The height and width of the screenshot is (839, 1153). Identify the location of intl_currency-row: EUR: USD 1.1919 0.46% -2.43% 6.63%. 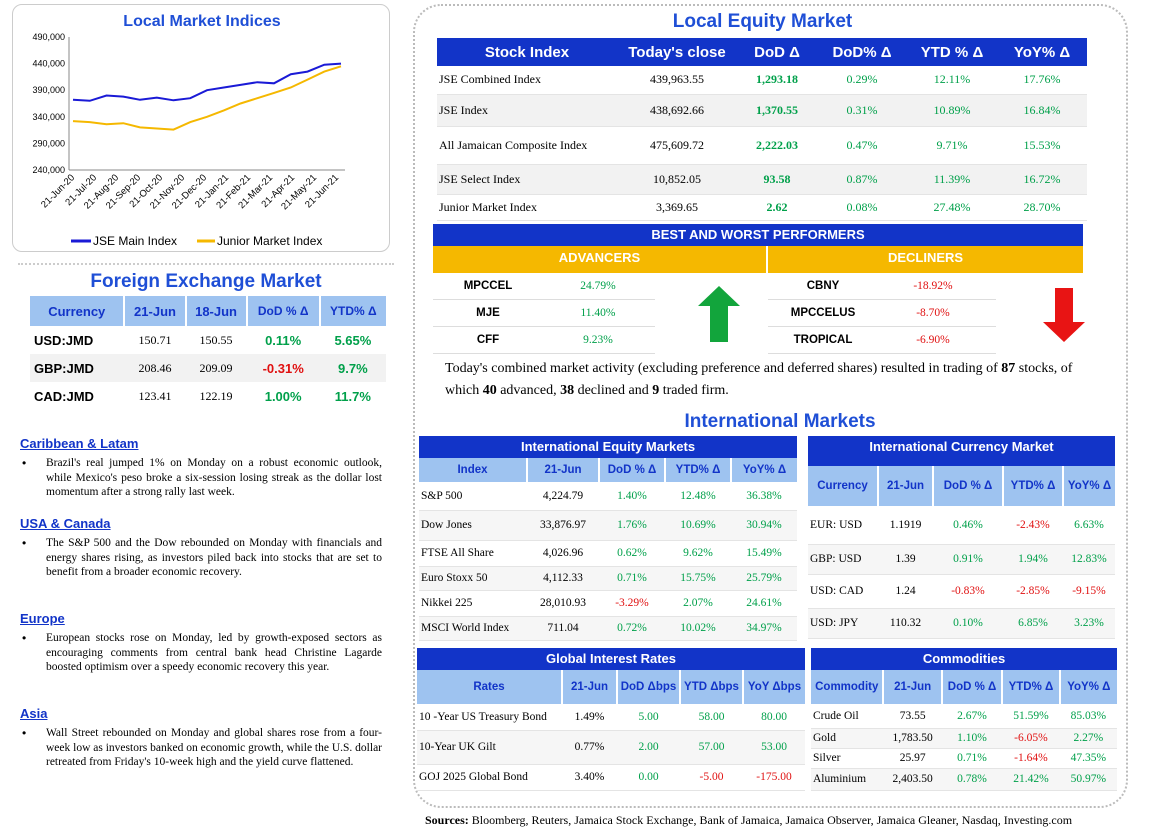
(961, 525).